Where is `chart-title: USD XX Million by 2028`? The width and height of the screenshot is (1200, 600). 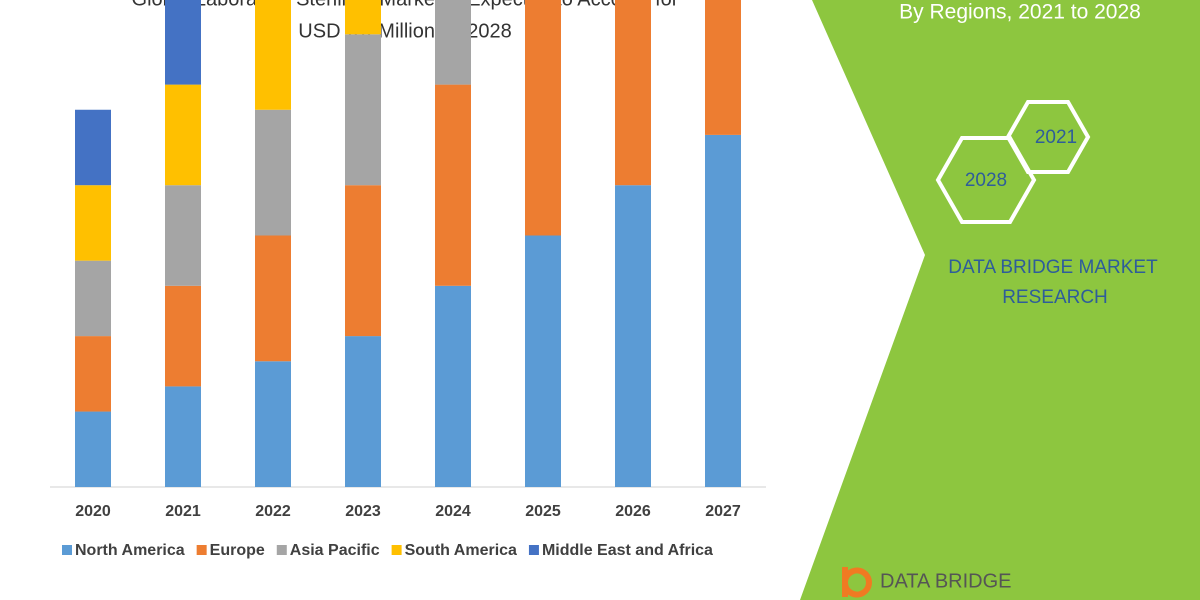
chart-title: USD XX Million by 2028 is located at coordinates (404, 31).